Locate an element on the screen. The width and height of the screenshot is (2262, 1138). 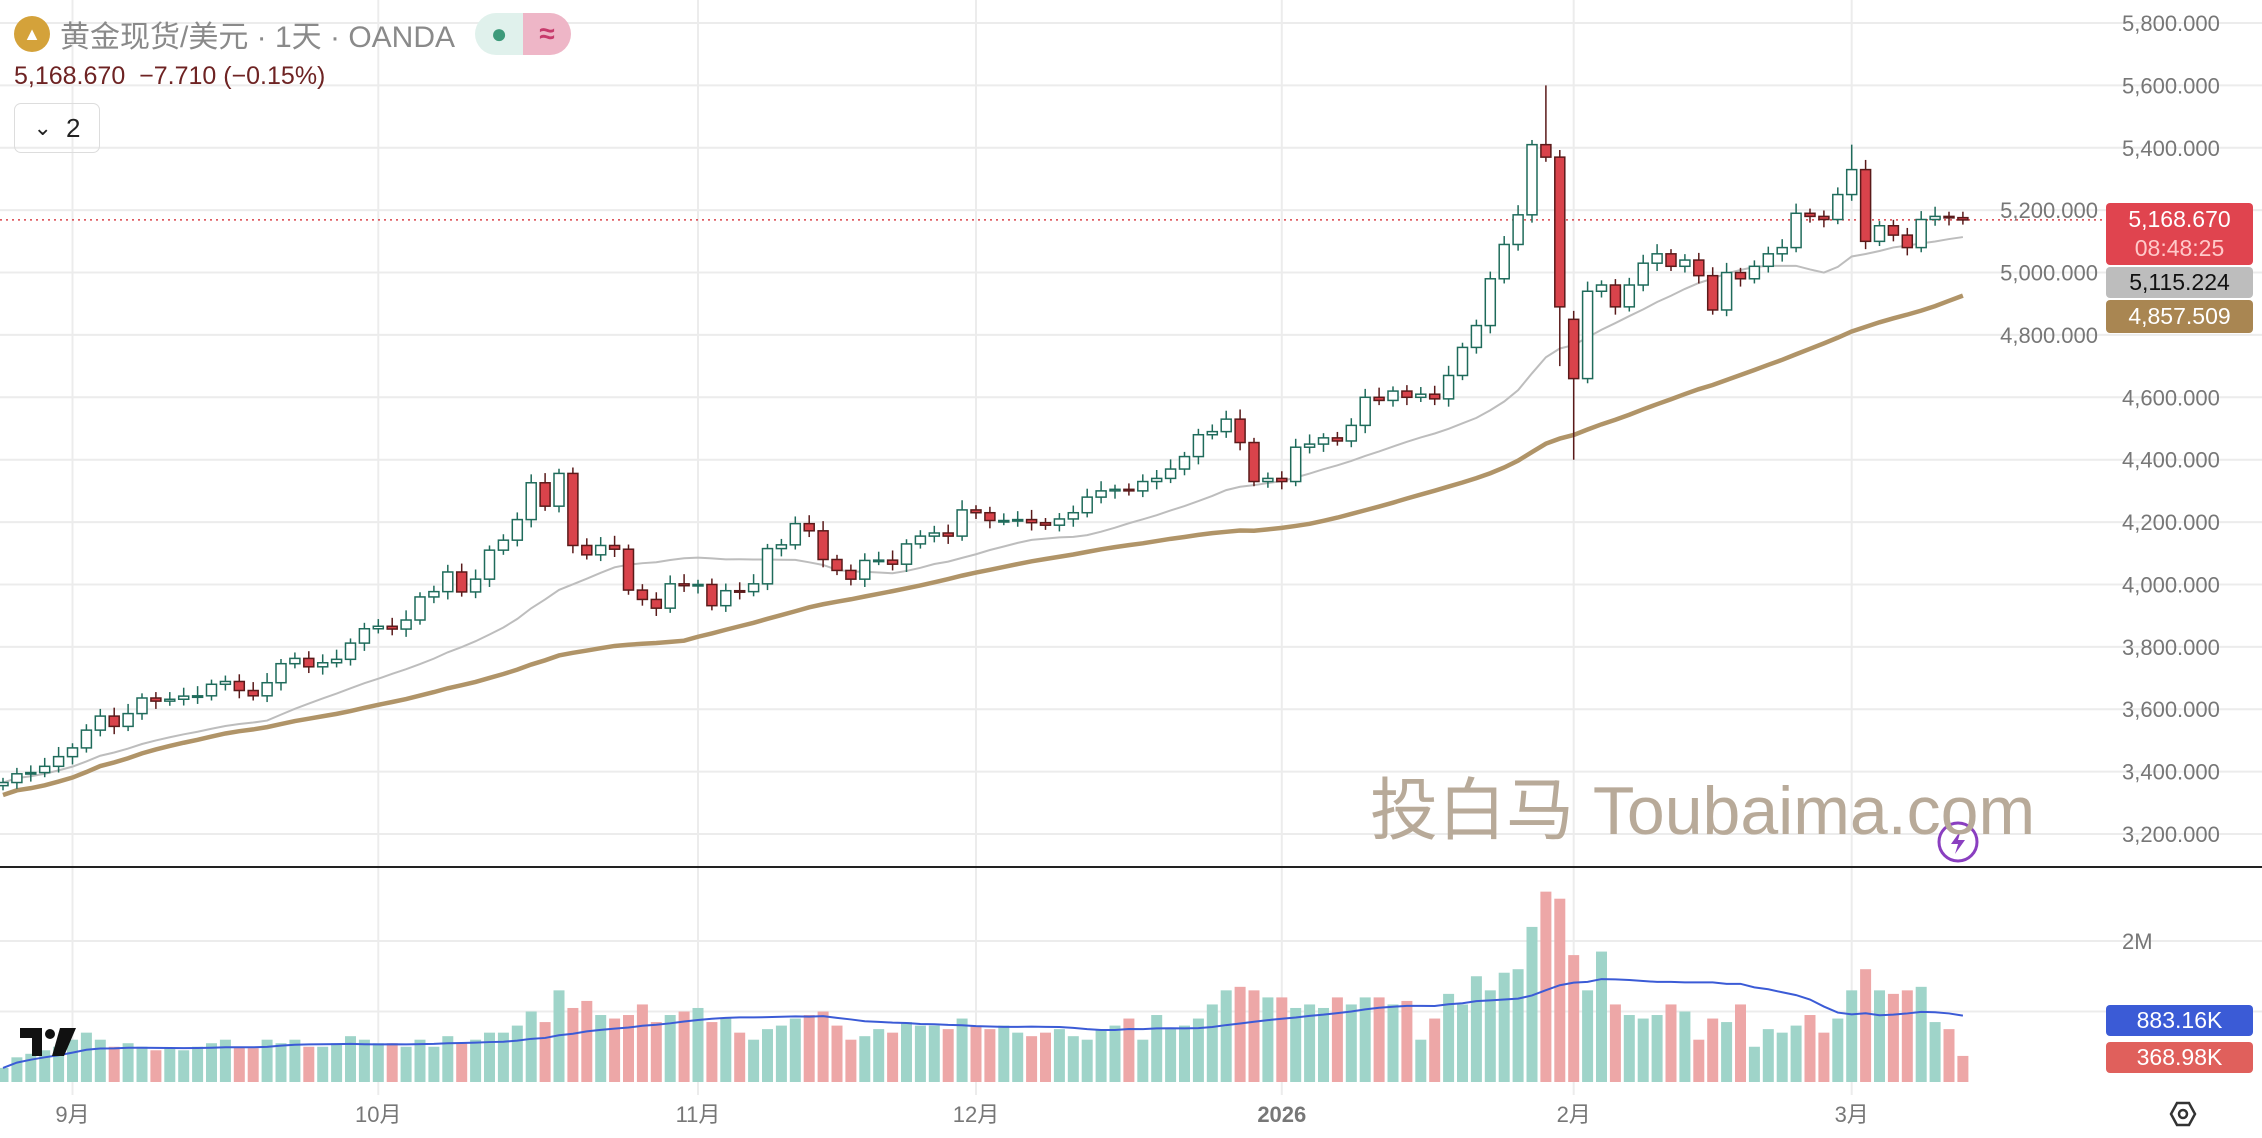
time-axis: 9月 10月 11月 12月 2026 2月 3月 is located at coordinates (961, 1114).